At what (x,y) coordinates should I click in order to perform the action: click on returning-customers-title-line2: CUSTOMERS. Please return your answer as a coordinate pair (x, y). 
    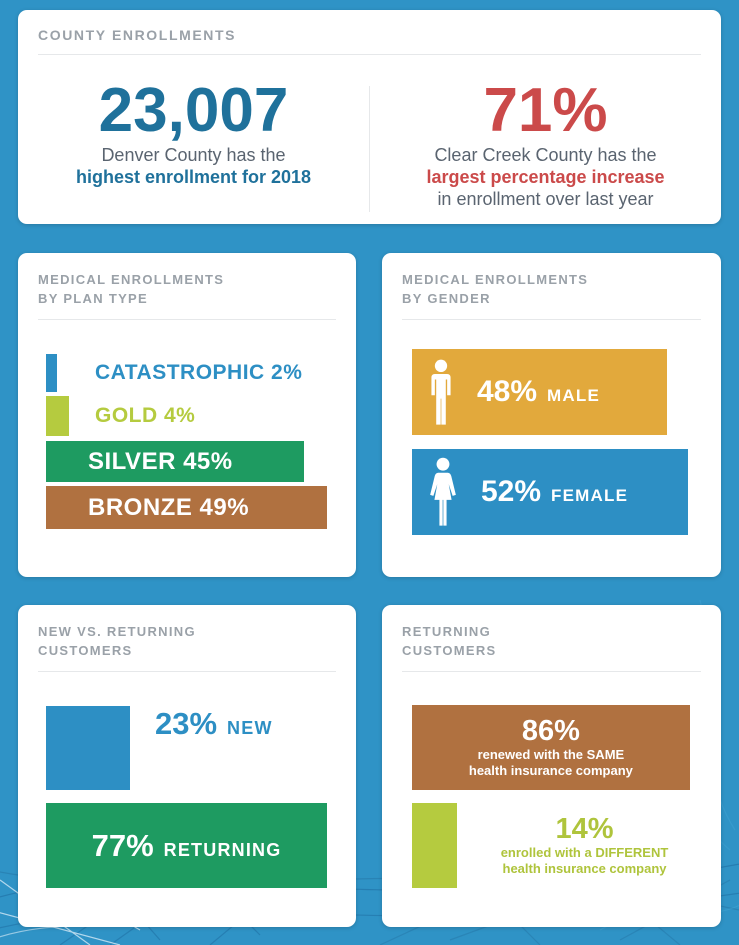
    Looking at the image, I should click on (449, 650).